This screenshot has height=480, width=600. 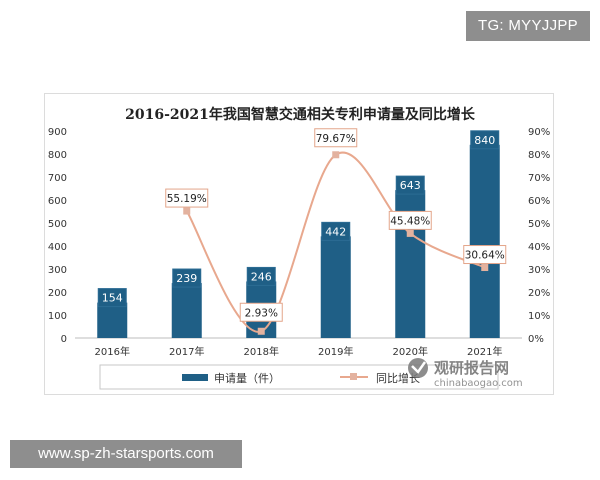 I want to click on left-tick-label: 900, so click(x=57, y=132).